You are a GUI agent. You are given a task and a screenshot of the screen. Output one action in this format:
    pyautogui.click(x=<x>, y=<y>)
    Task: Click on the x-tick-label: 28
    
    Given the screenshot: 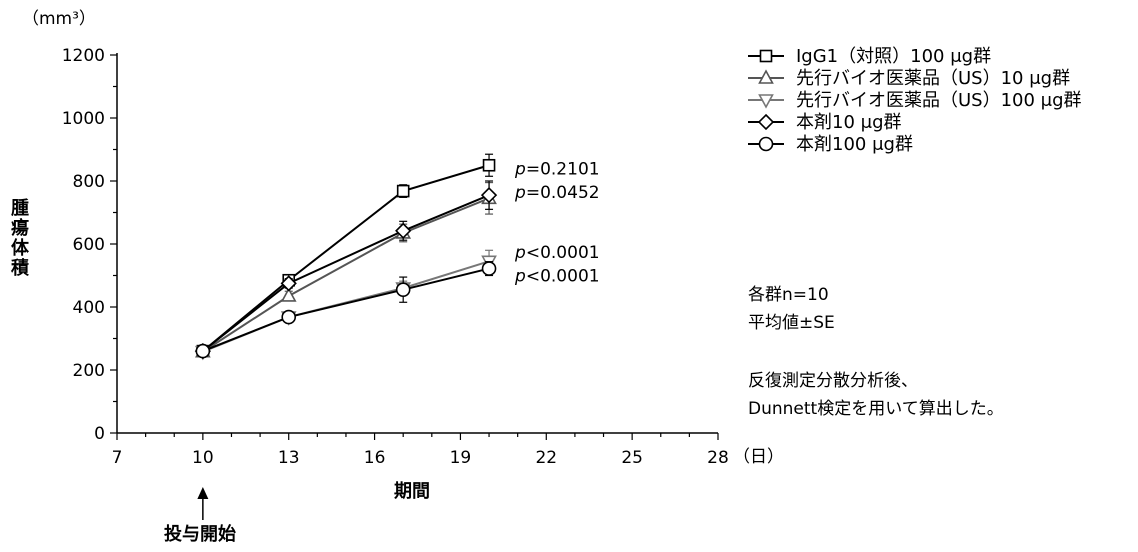 What is the action you would take?
    pyautogui.click(x=718, y=458)
    